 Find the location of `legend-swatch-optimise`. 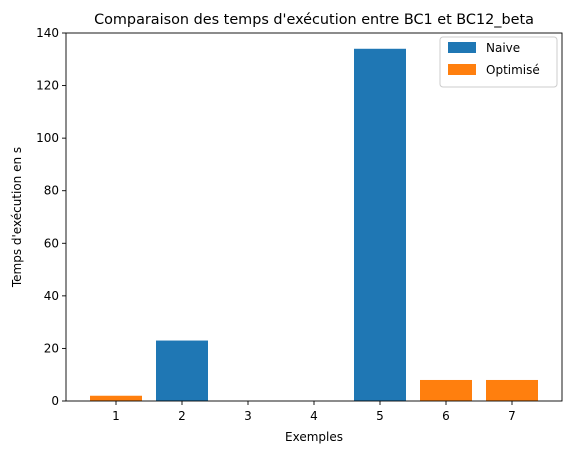

legend-swatch-optimise is located at coordinates (462, 69).